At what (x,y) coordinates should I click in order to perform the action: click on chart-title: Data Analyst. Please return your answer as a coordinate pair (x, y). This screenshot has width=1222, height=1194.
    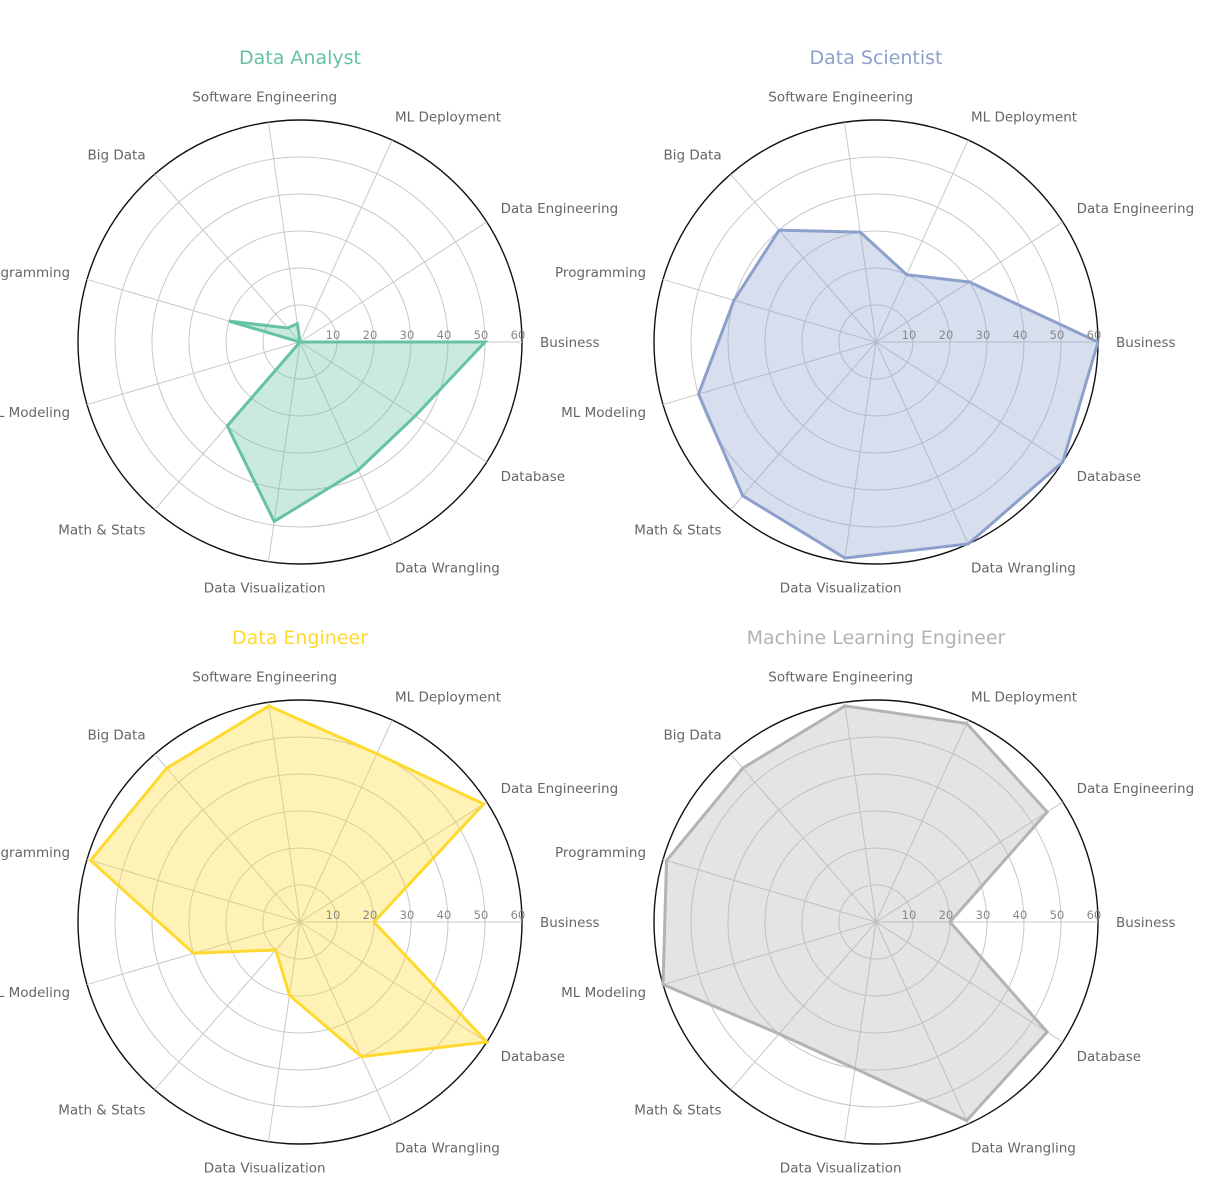
    Looking at the image, I should click on (300, 58).